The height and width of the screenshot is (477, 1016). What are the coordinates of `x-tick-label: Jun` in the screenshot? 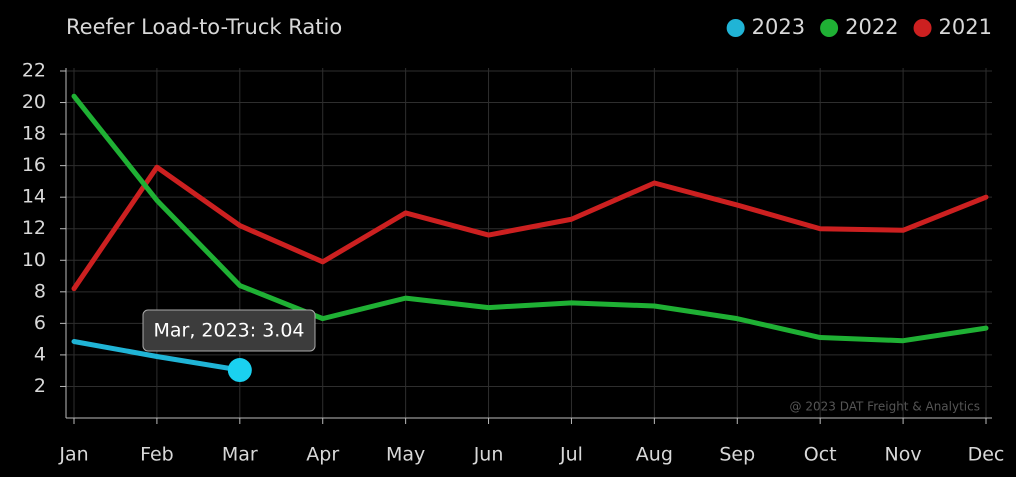 It's located at (488, 455).